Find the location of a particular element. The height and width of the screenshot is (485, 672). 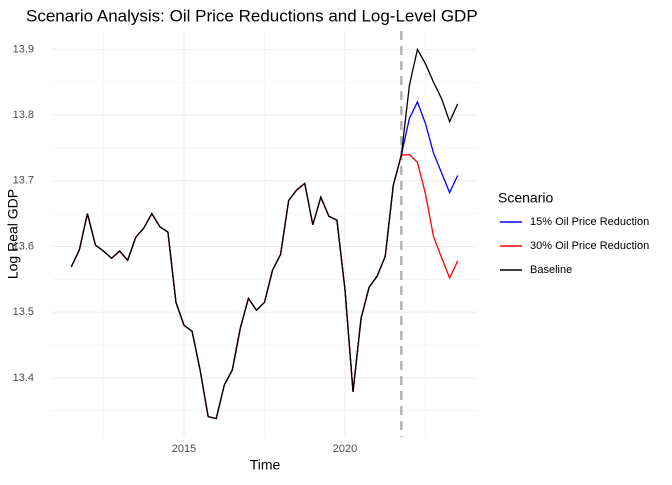

legend-label: 30% Oil Price Reduction is located at coordinates (589, 246).